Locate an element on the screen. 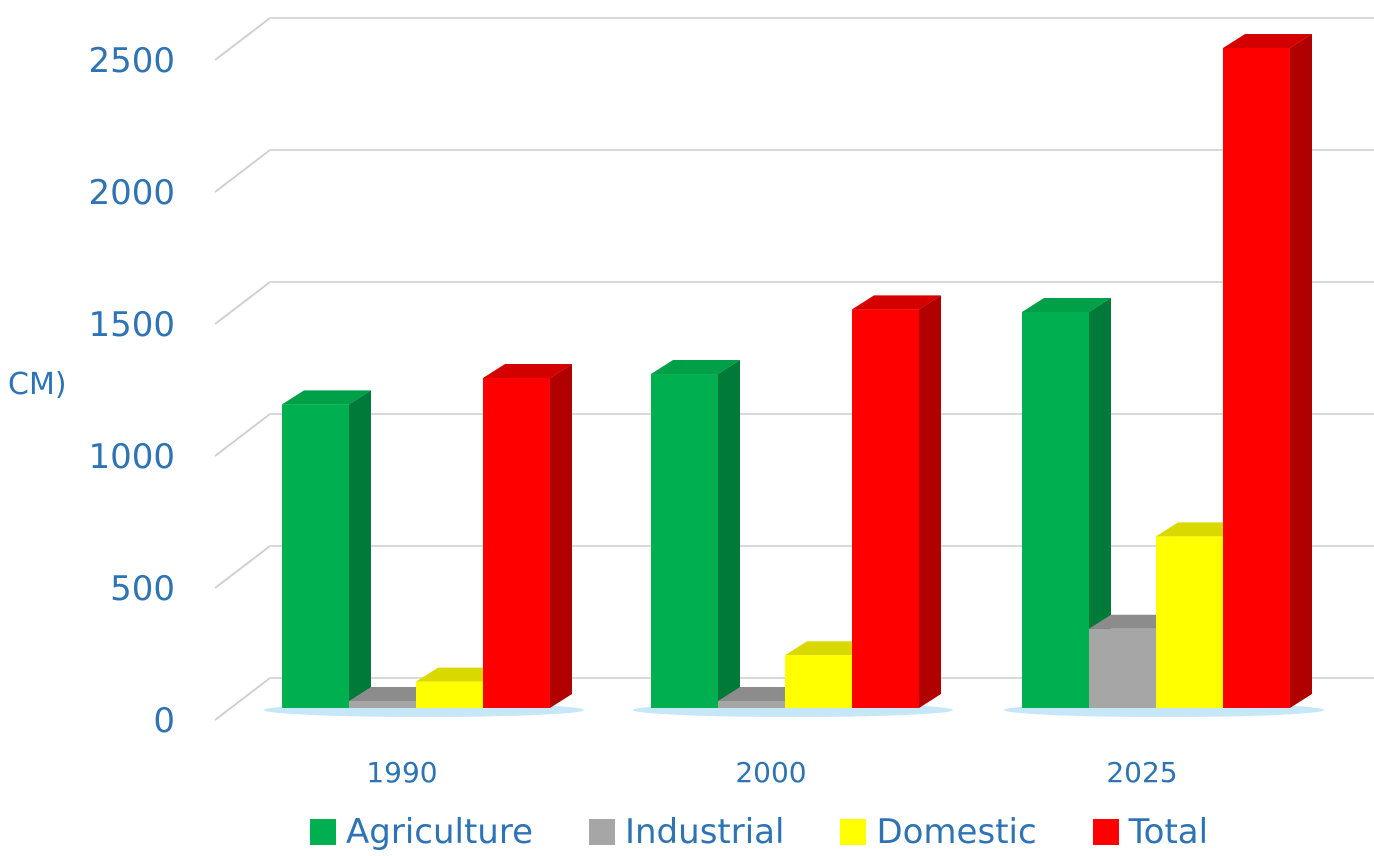  legend-item-industrial: Industrial is located at coordinates (686, 832).